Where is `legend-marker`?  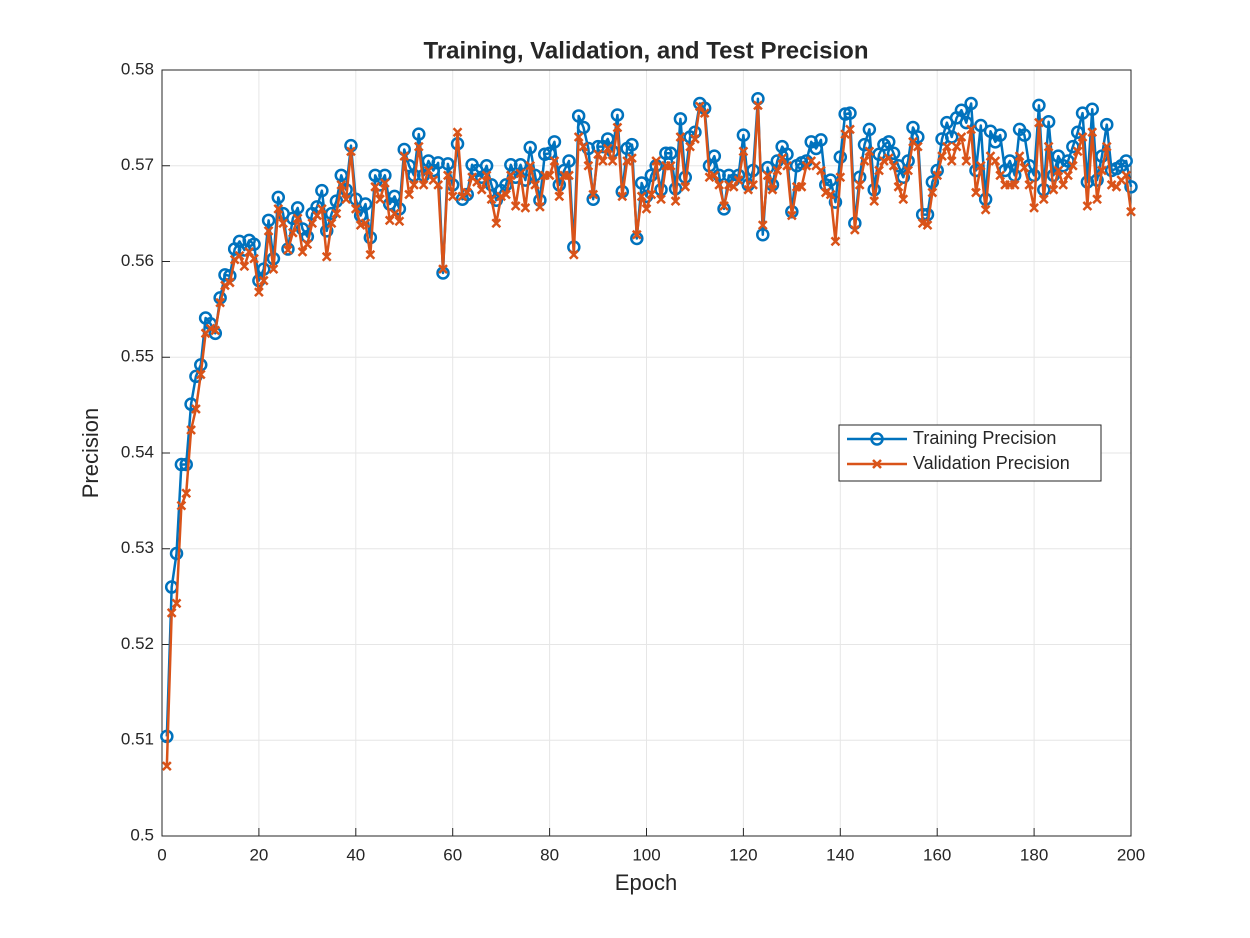 legend-marker is located at coordinates (877, 464).